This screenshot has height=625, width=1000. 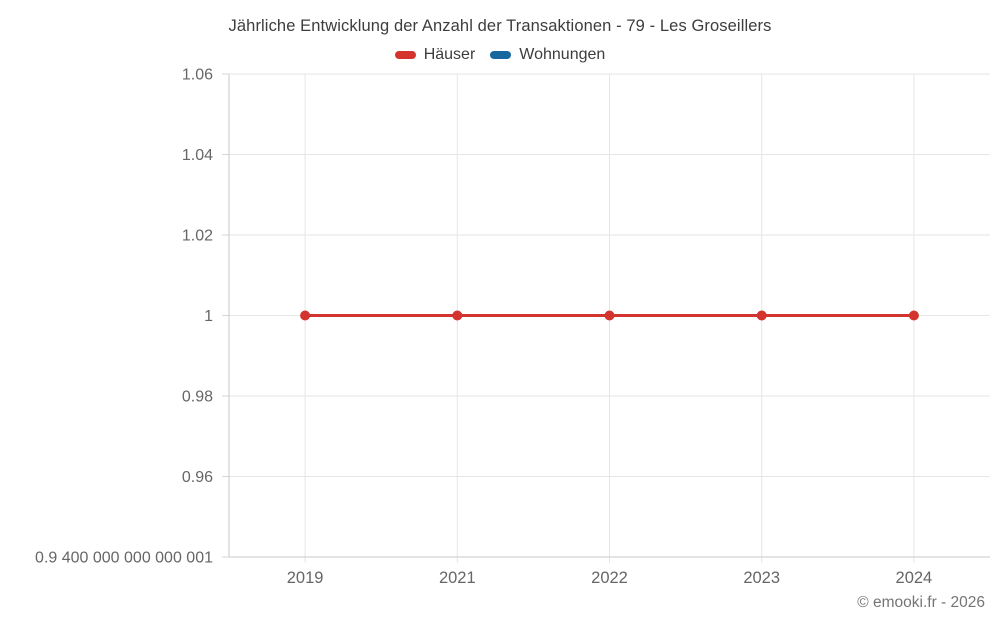 What do you see at coordinates (609, 315) in the screenshot?
I see `data-point-2022` at bounding box center [609, 315].